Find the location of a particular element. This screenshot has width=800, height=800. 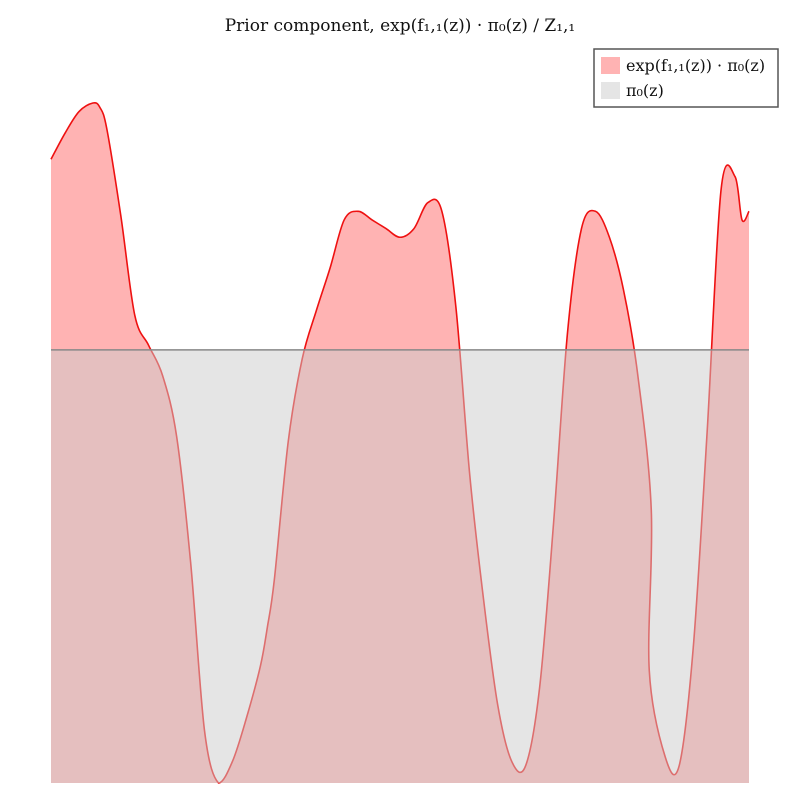

legend-label-base-prior: π₀(z) is located at coordinates (645, 90).